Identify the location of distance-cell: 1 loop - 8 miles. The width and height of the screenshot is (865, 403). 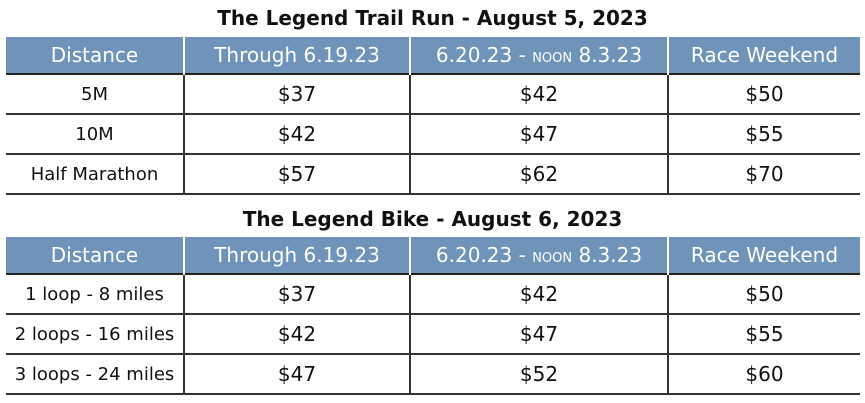
(95, 293).